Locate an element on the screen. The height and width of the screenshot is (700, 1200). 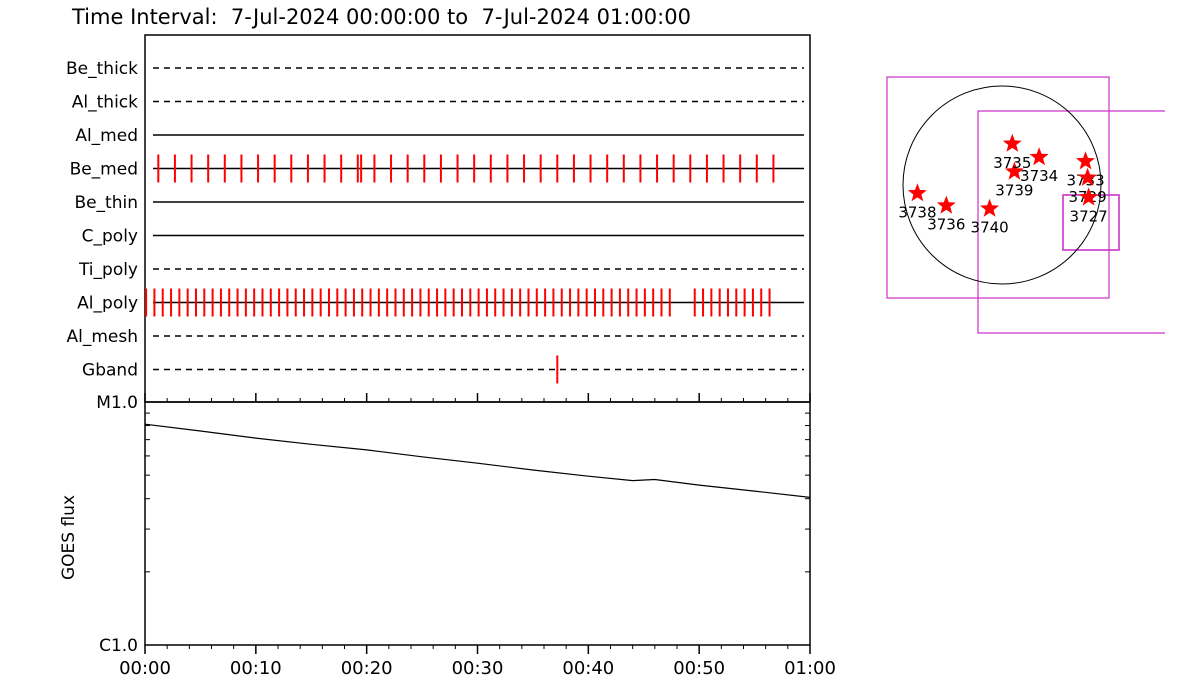
solar-limb is located at coordinates (1002, 185).